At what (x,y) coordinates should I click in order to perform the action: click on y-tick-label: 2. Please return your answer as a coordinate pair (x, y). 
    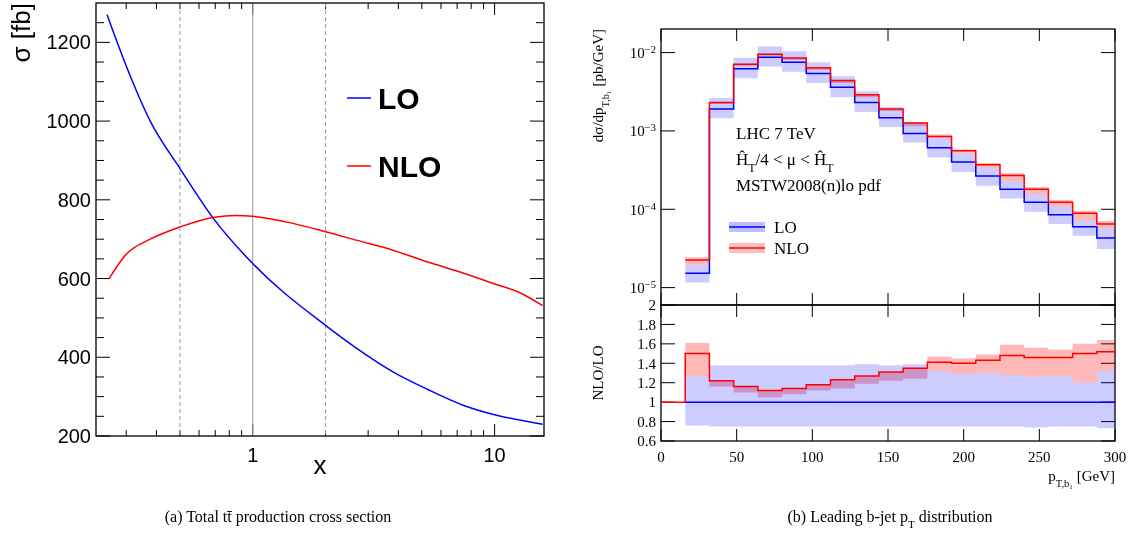
    Looking at the image, I should click on (652, 305).